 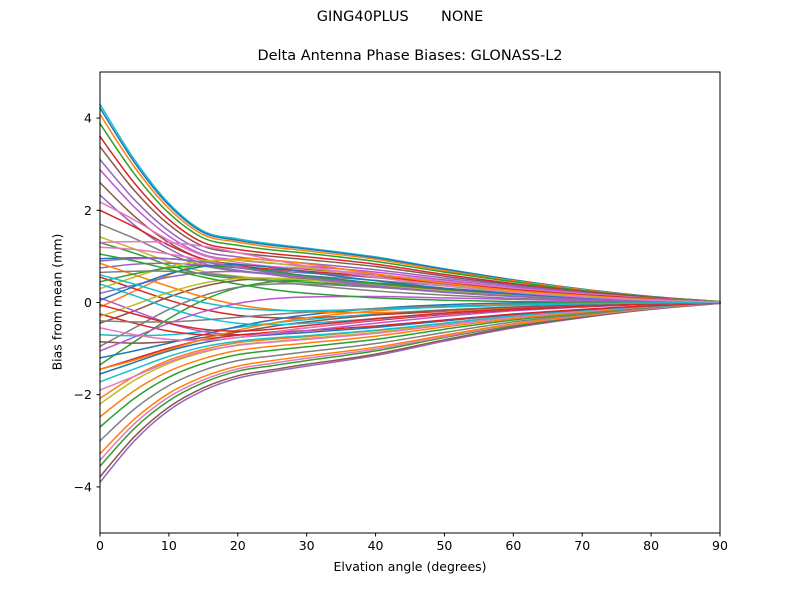 What do you see at coordinates (169, 545) in the screenshot?
I see `x-tick-label: 10` at bounding box center [169, 545].